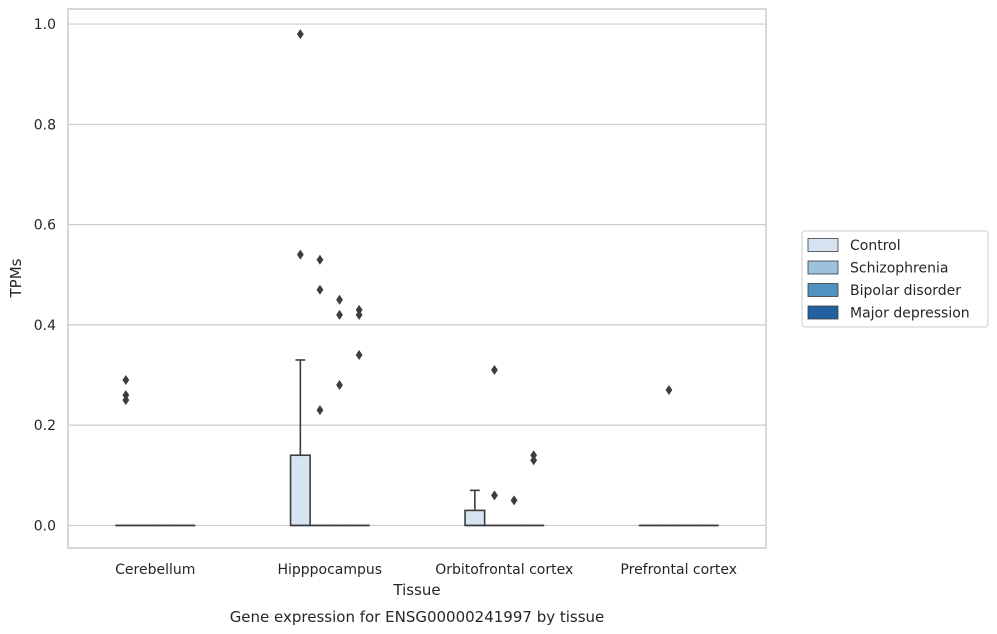 This screenshot has width=997, height=634. I want to click on y-tick-label: 0.2, so click(45, 426).